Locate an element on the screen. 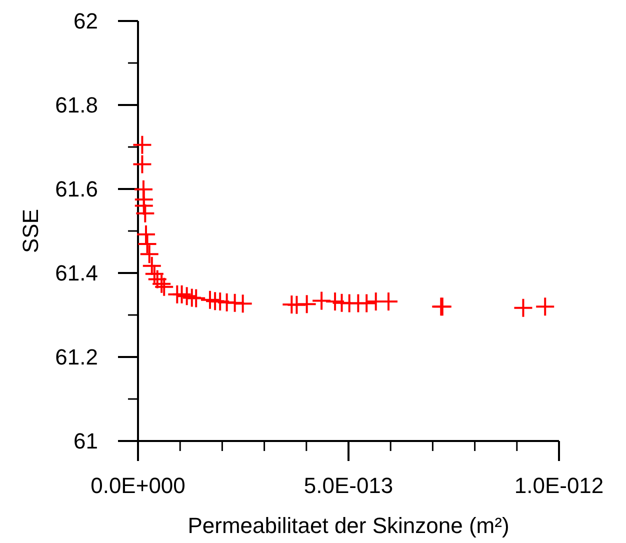 Image resolution: width=626 pixels, height=543 pixels. y-tick-label: 62 is located at coordinates (86, 21).